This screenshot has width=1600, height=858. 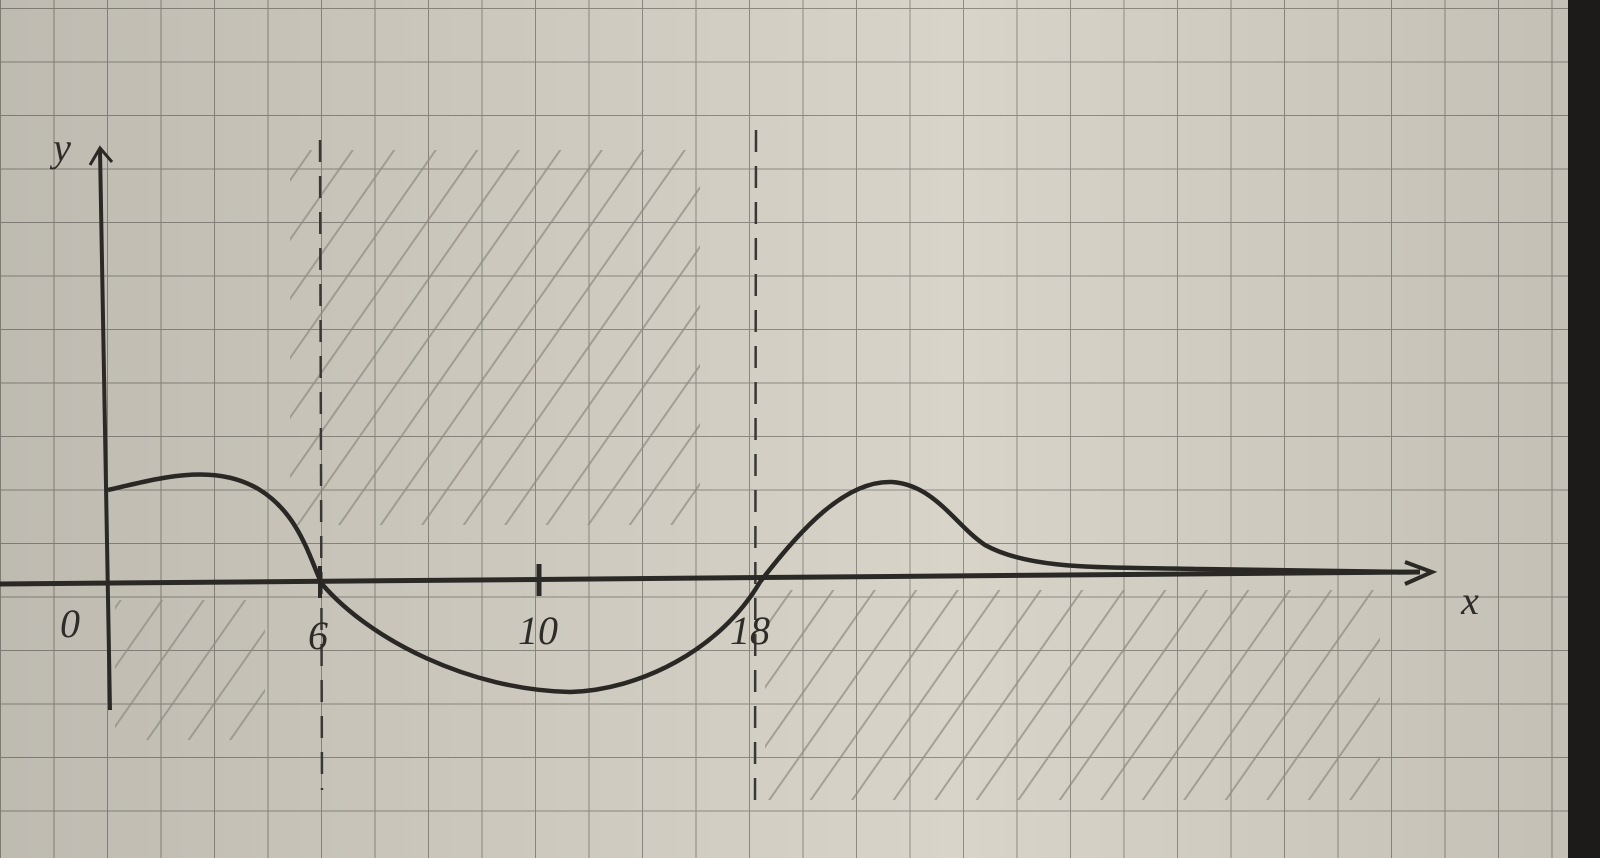 What do you see at coordinates (101, 155) in the screenshot?
I see `y-arrow` at bounding box center [101, 155].